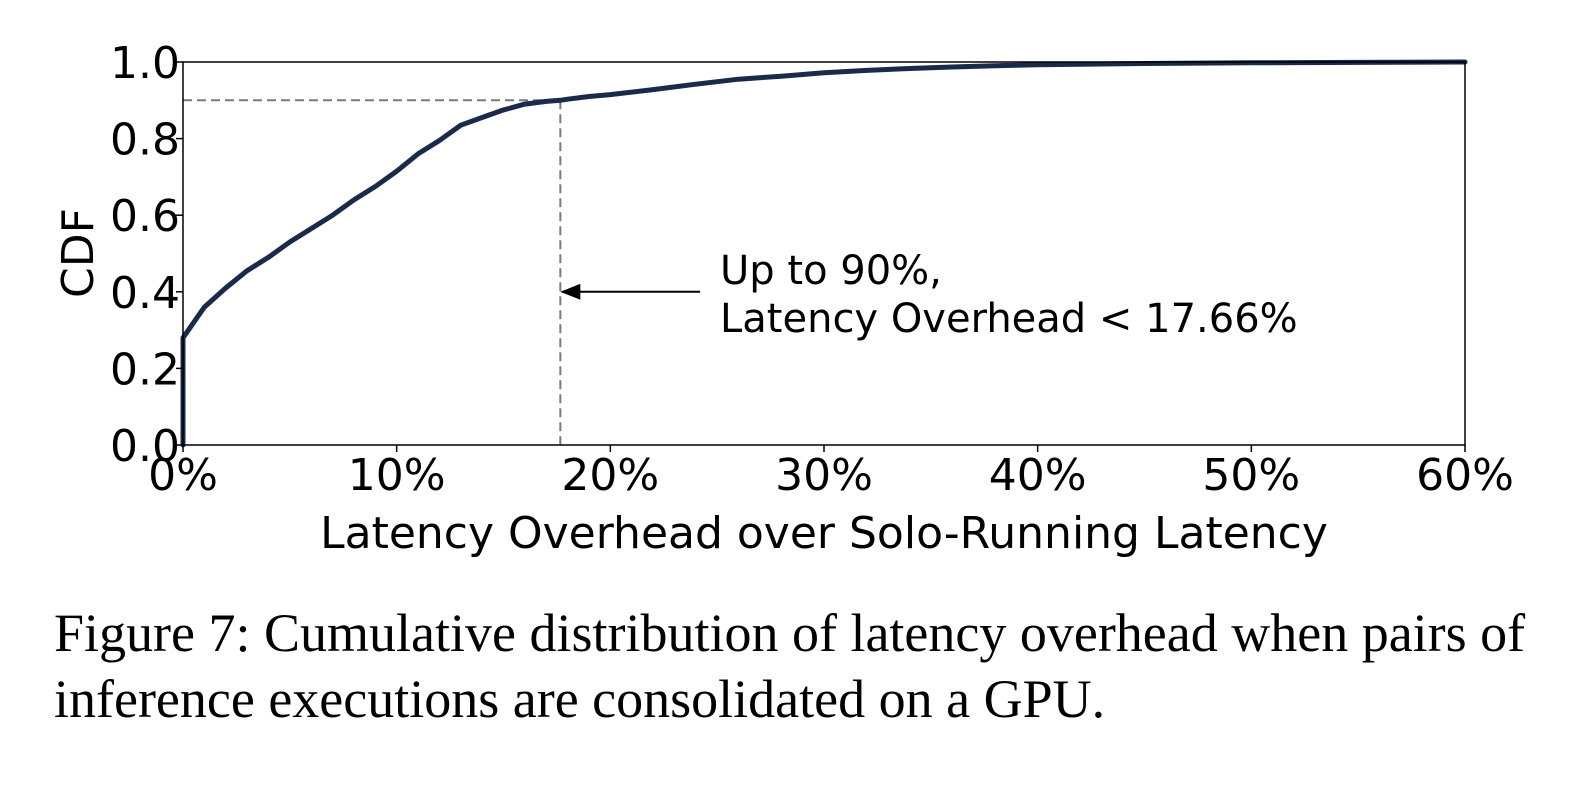 This screenshot has width=1572, height=791. I want to click on annotation-line-1: Up to 90%,, so click(831, 271).